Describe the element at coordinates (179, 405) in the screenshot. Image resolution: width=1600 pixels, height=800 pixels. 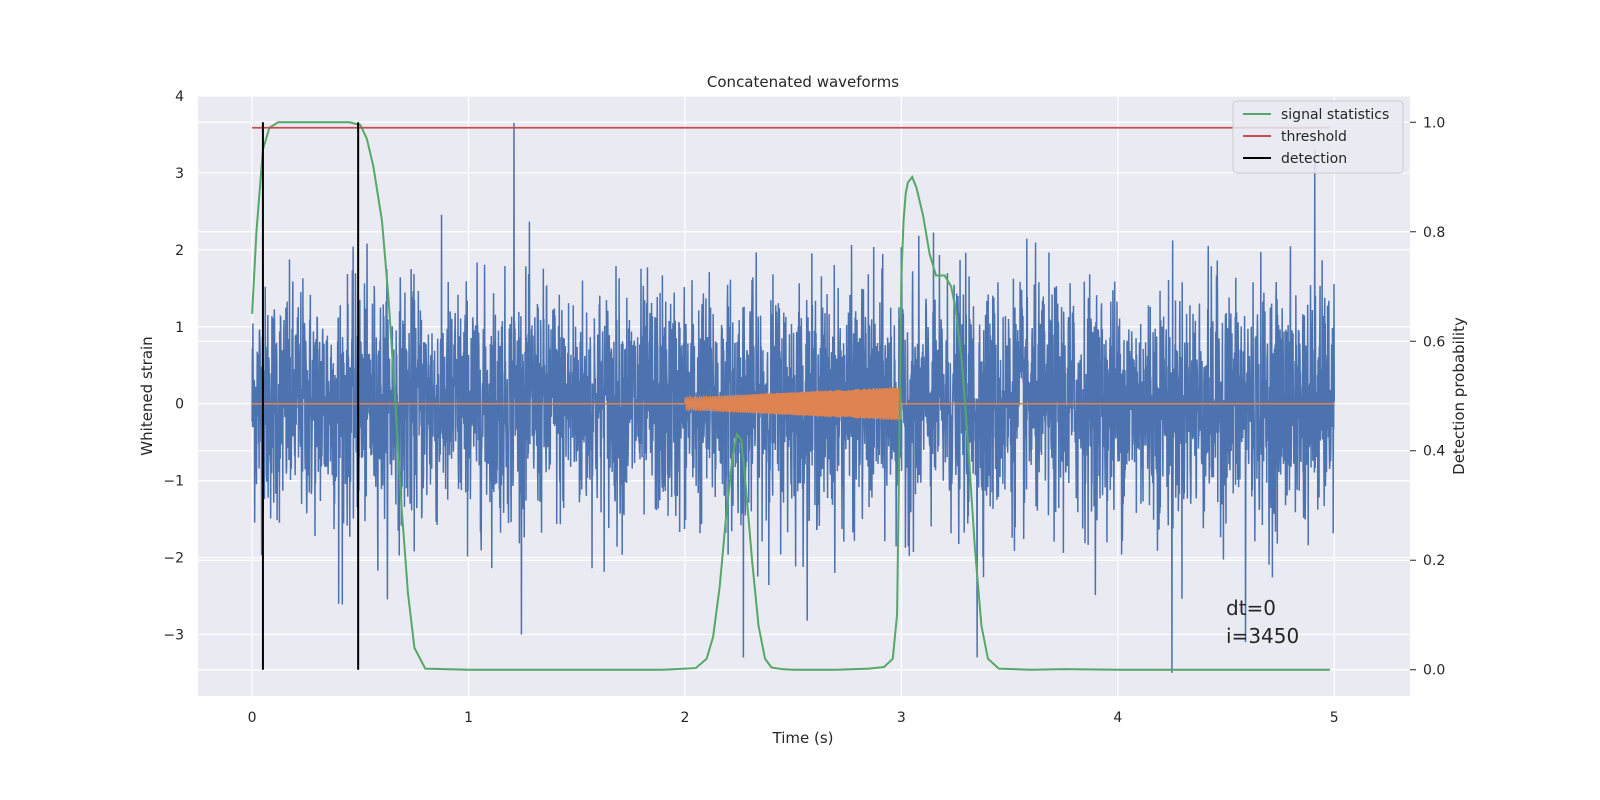
I see `y-tick-label-3: 0` at that location.